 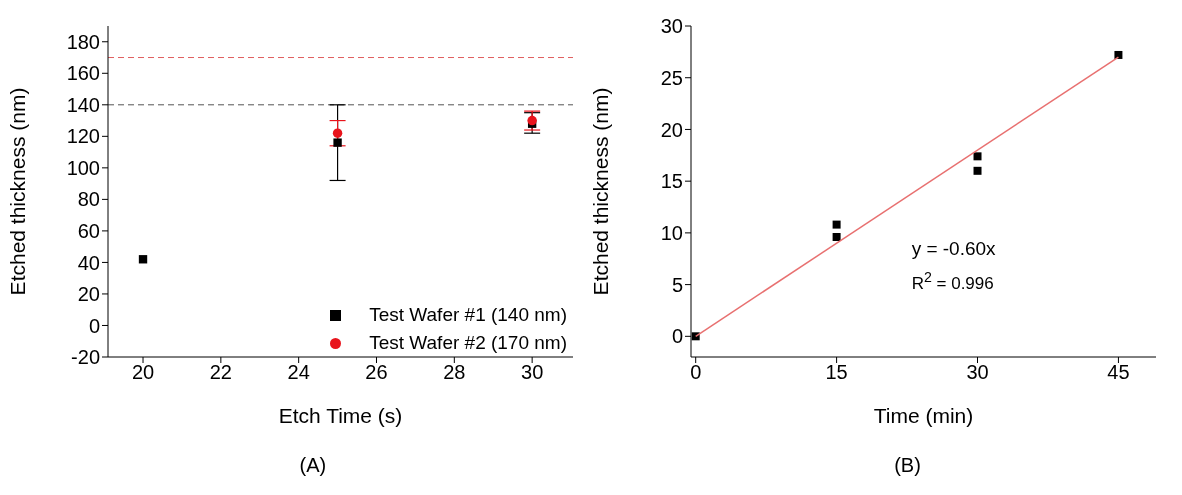 What do you see at coordinates (88, 199) in the screenshot?
I see `y-tick-label: 80` at bounding box center [88, 199].